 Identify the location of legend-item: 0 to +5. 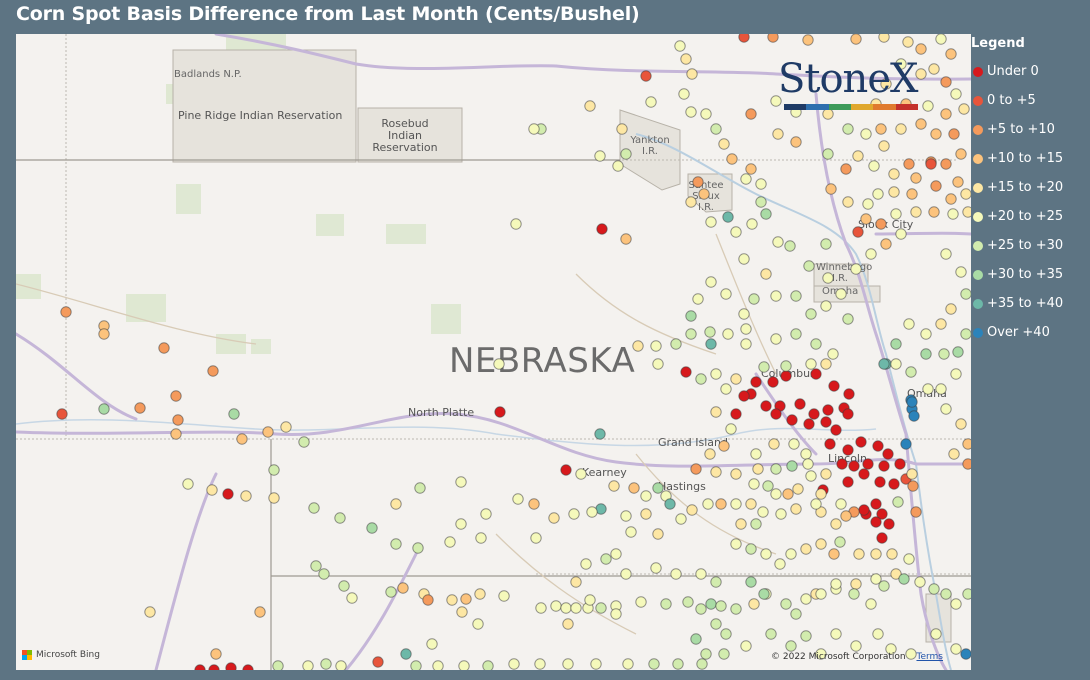
(1030, 100).